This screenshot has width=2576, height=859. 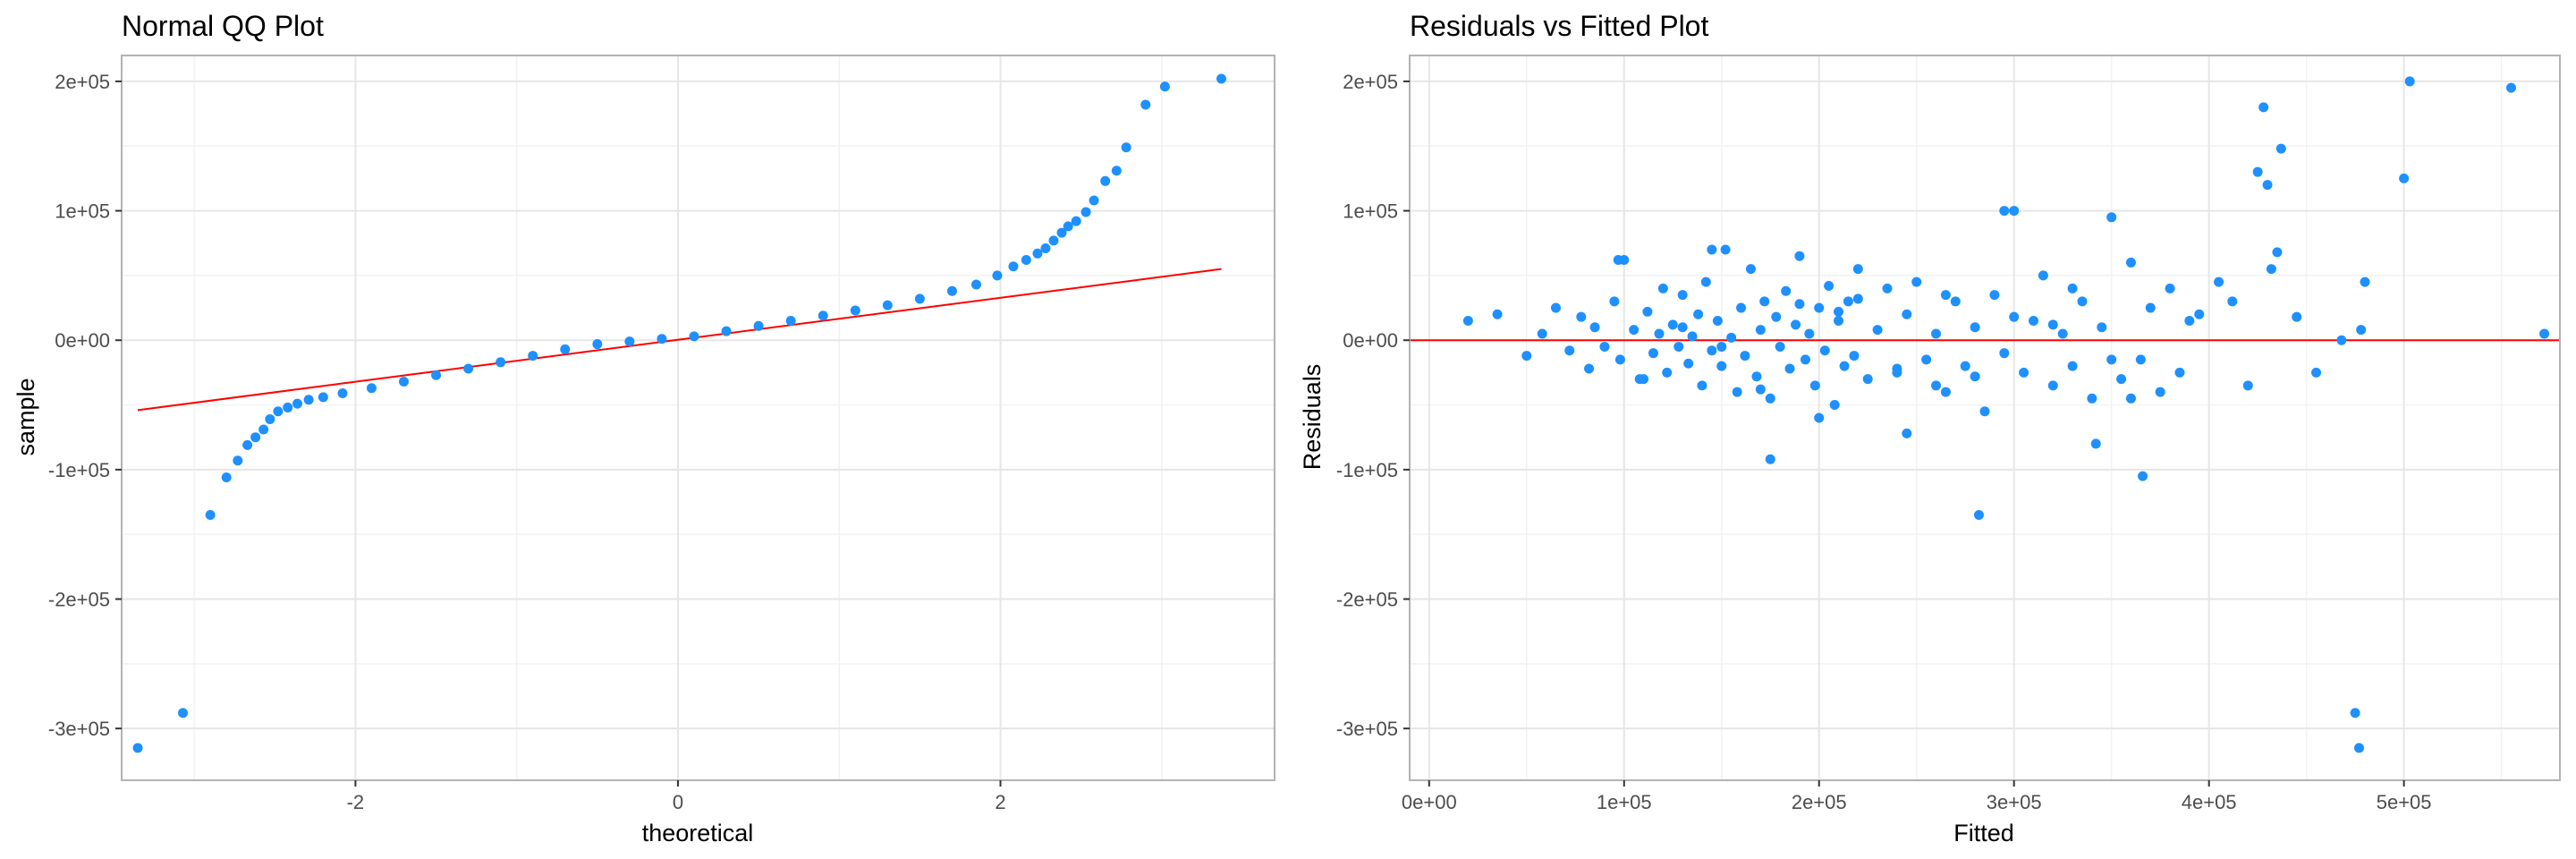 I want to click on reference-line, so click(x=679, y=340).